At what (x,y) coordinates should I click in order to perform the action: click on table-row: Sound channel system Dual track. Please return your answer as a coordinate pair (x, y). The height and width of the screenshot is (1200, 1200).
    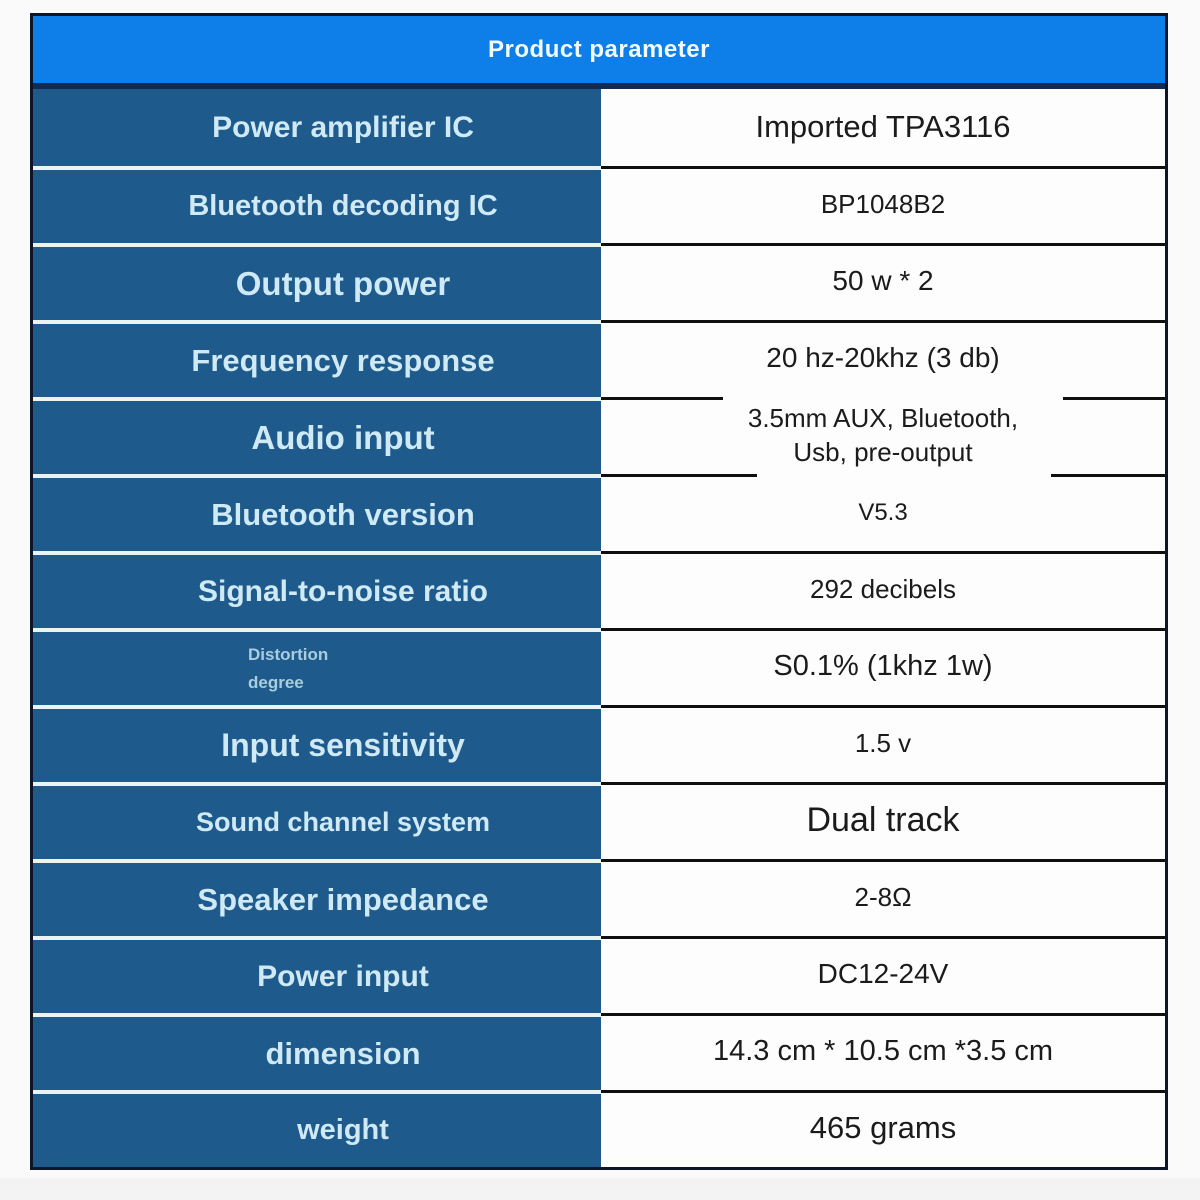
    Looking at the image, I should click on (599, 820).